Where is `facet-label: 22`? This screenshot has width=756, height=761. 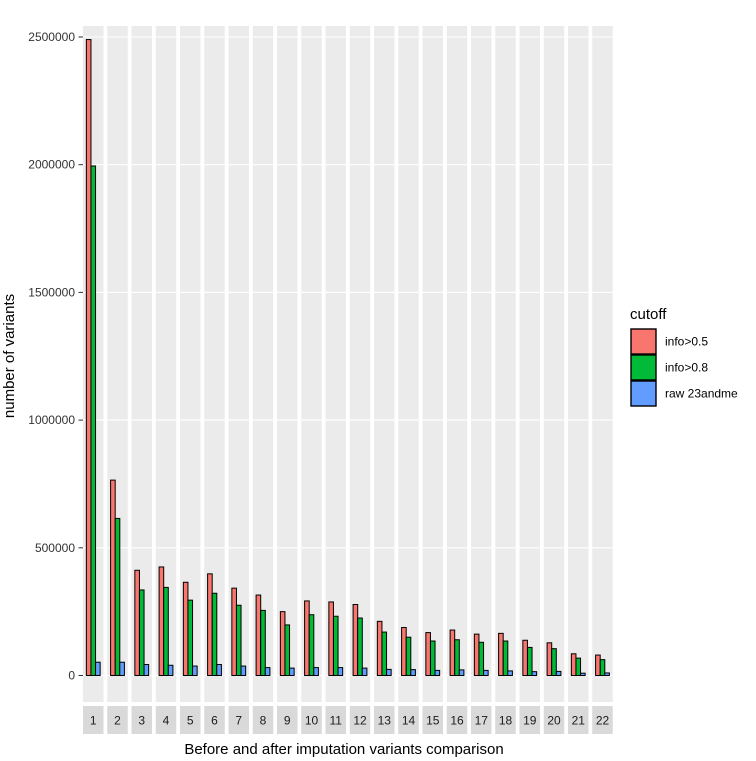 facet-label: 22 is located at coordinates (603, 721).